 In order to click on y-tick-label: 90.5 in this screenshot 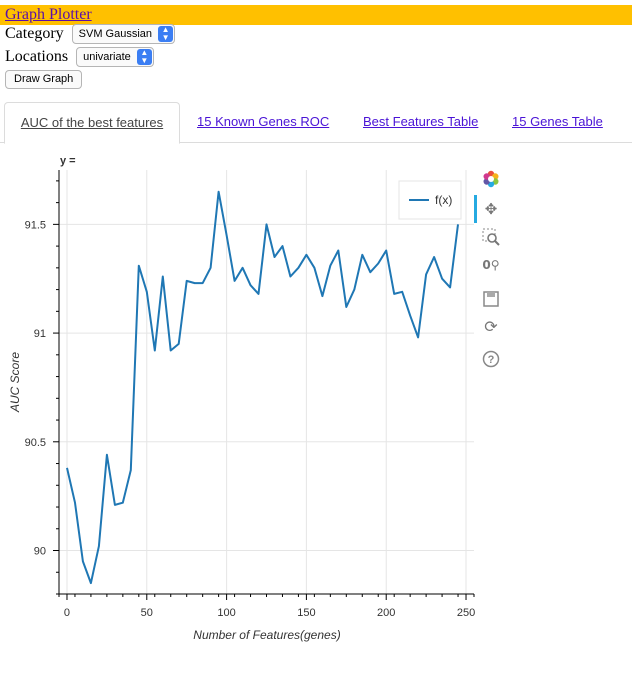, I will do `click(35, 443)`.